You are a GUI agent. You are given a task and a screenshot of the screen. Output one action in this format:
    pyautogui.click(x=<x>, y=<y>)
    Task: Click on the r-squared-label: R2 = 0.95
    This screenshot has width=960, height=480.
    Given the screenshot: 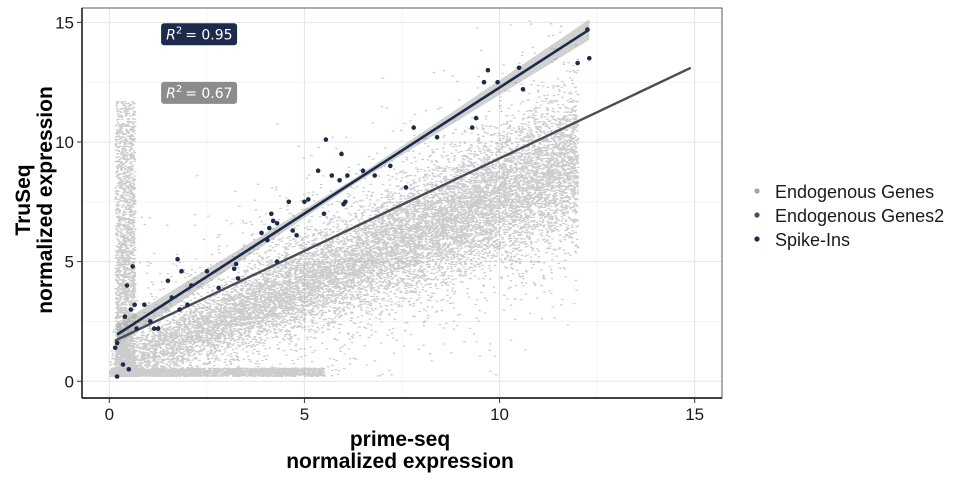 What is the action you would take?
    pyautogui.click(x=199, y=34)
    